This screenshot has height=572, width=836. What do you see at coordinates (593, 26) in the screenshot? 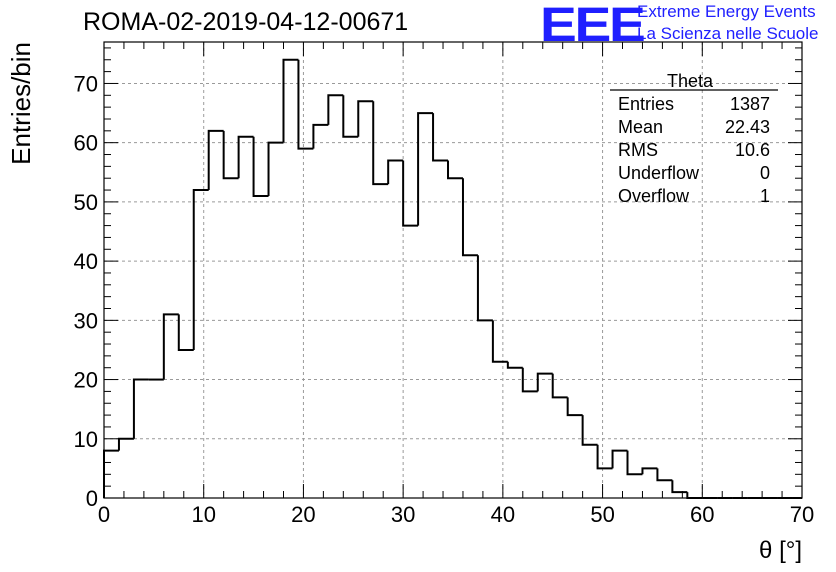
I see `eee-logo: EEE` at bounding box center [593, 26].